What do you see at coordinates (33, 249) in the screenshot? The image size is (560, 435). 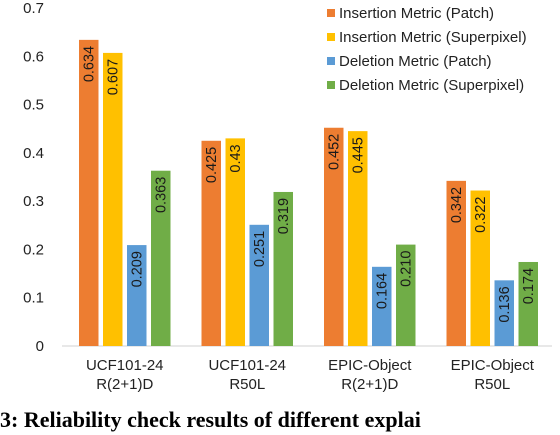 I see `y-tick-label: 0.2` at bounding box center [33, 249].